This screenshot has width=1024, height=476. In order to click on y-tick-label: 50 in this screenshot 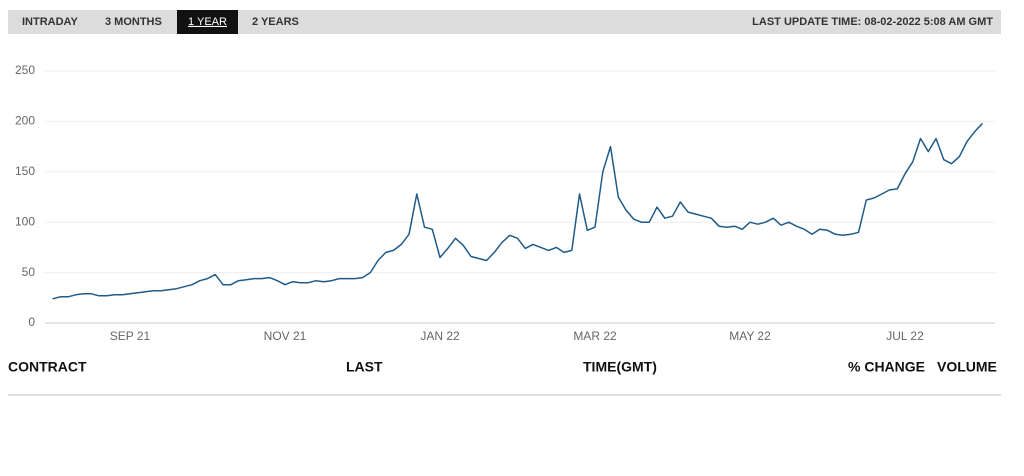, I will do `click(29, 272)`.